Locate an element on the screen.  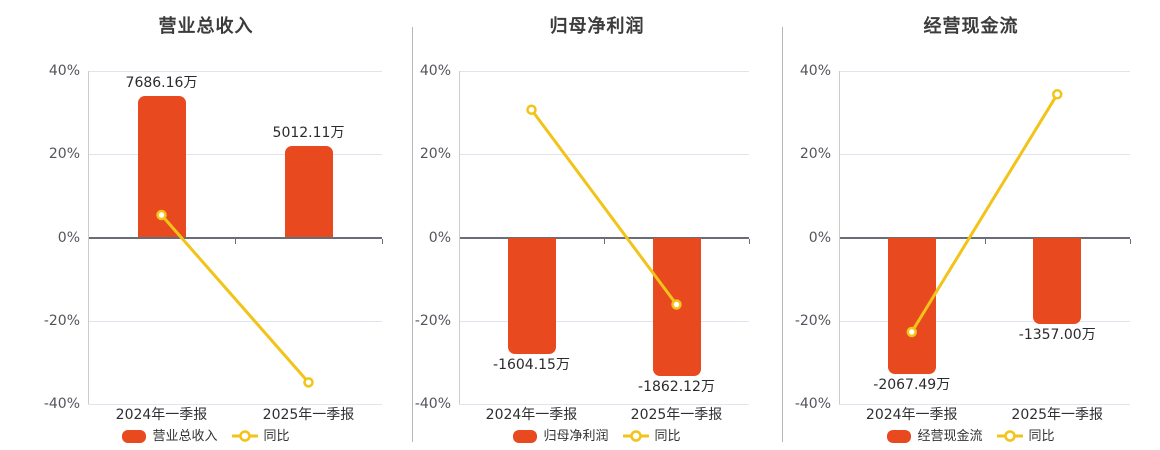
chart-legend: 营业总收入 同比 is located at coordinates (206, 436).